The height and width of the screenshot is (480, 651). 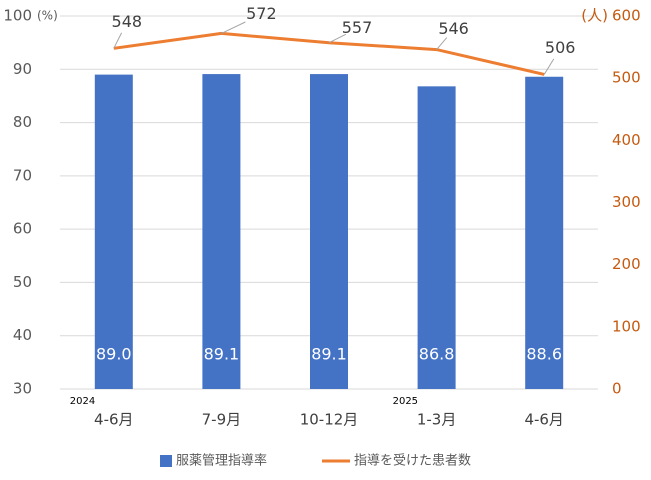 What do you see at coordinates (594, 16) in the screenshot?
I see `y2-unit: (人)` at bounding box center [594, 16].